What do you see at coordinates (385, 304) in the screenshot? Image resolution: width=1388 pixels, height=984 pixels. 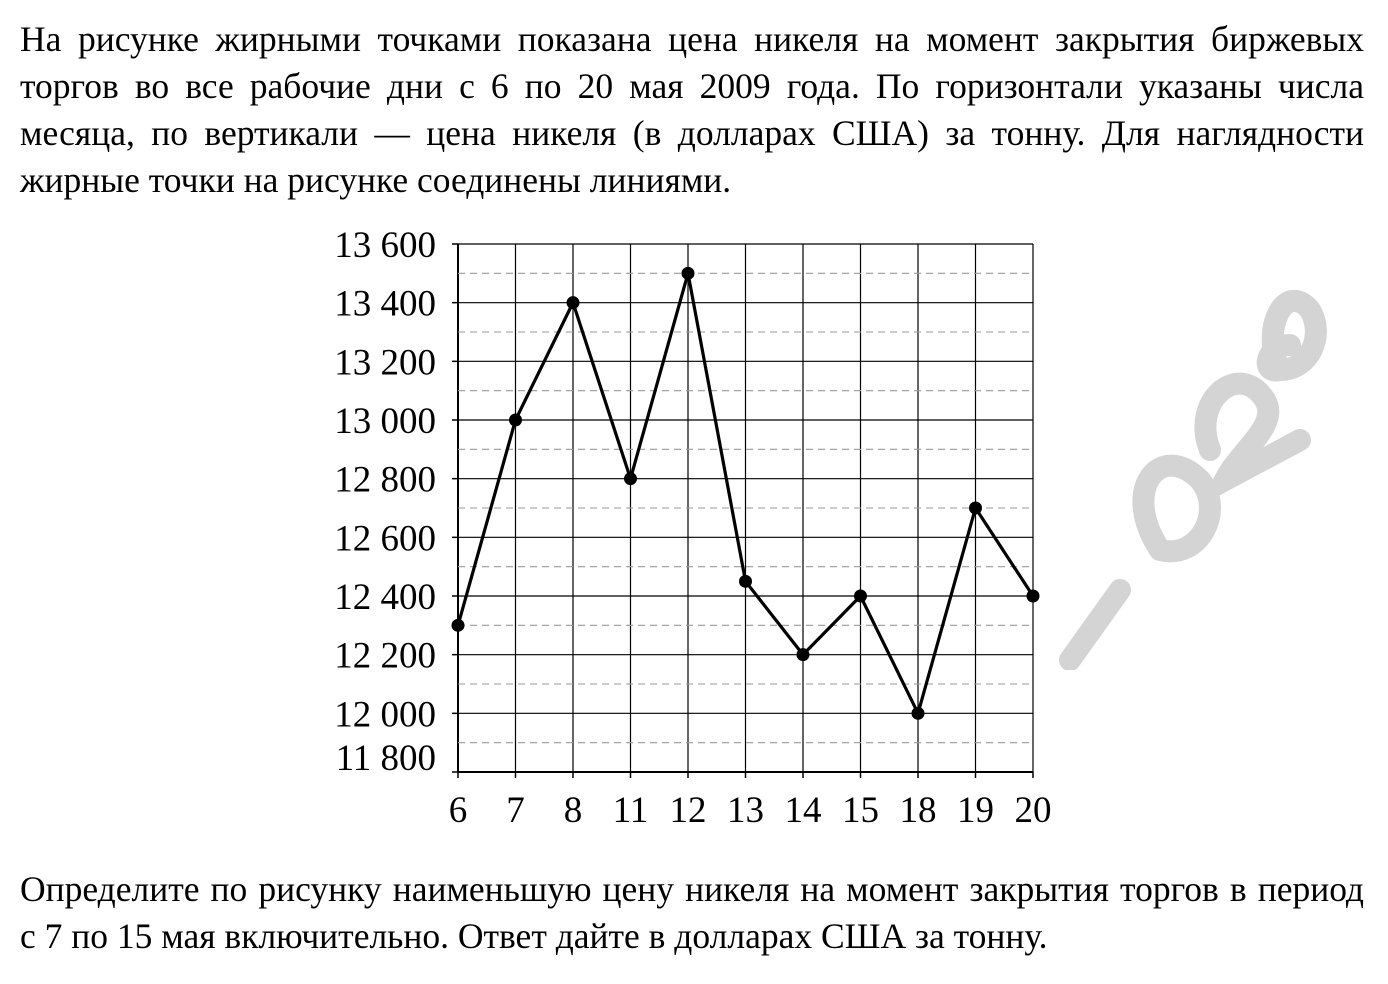 I see `y-tick-label: 13 400` at bounding box center [385, 304].